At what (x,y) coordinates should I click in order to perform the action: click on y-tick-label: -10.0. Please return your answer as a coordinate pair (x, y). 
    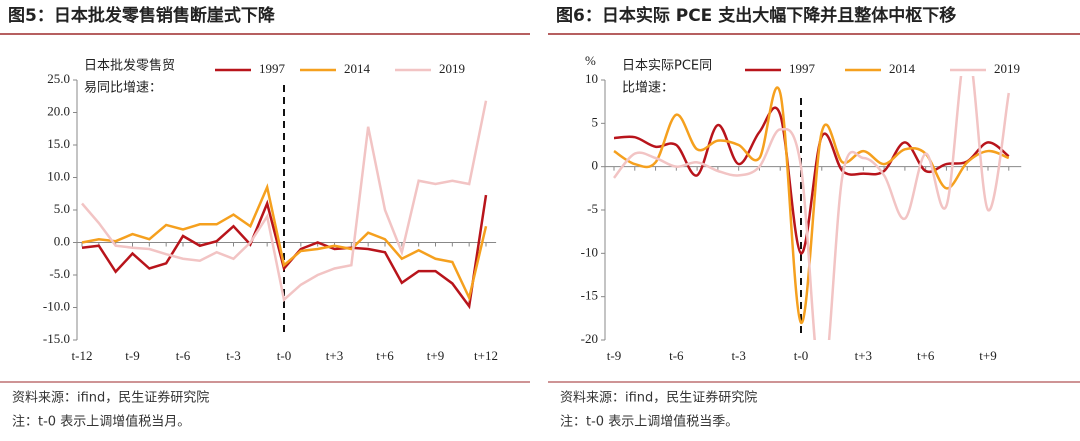
    Looking at the image, I should click on (56, 305).